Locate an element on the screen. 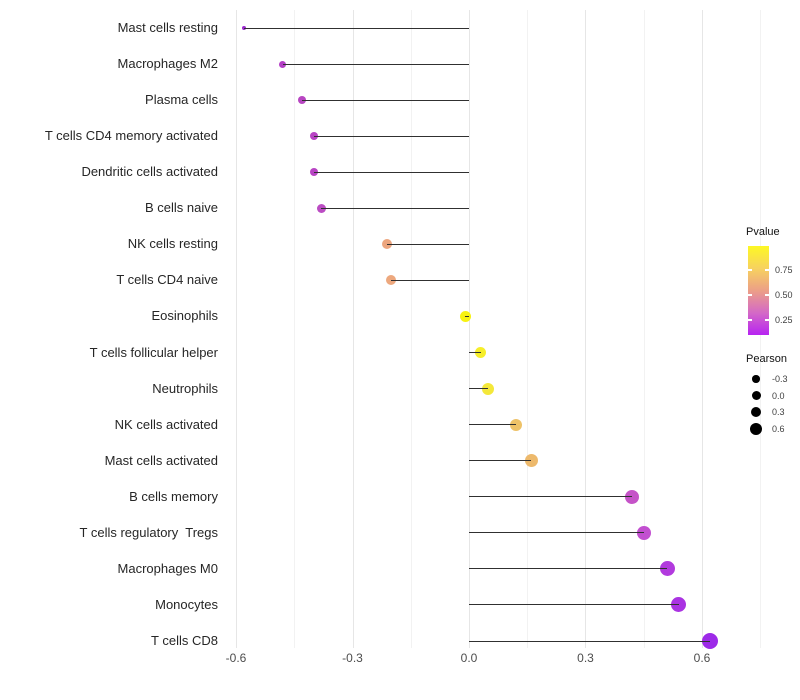  y-axis-label: T cells regulatory Tregs is located at coordinates (148, 532).